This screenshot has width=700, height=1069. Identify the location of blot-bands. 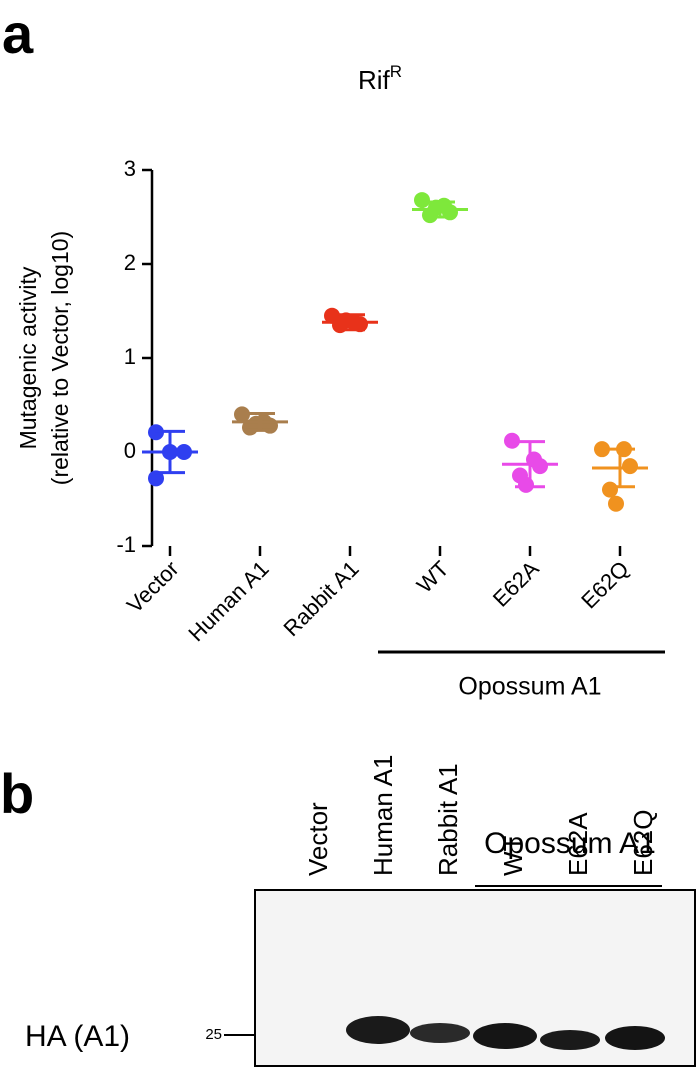
(505, 1033).